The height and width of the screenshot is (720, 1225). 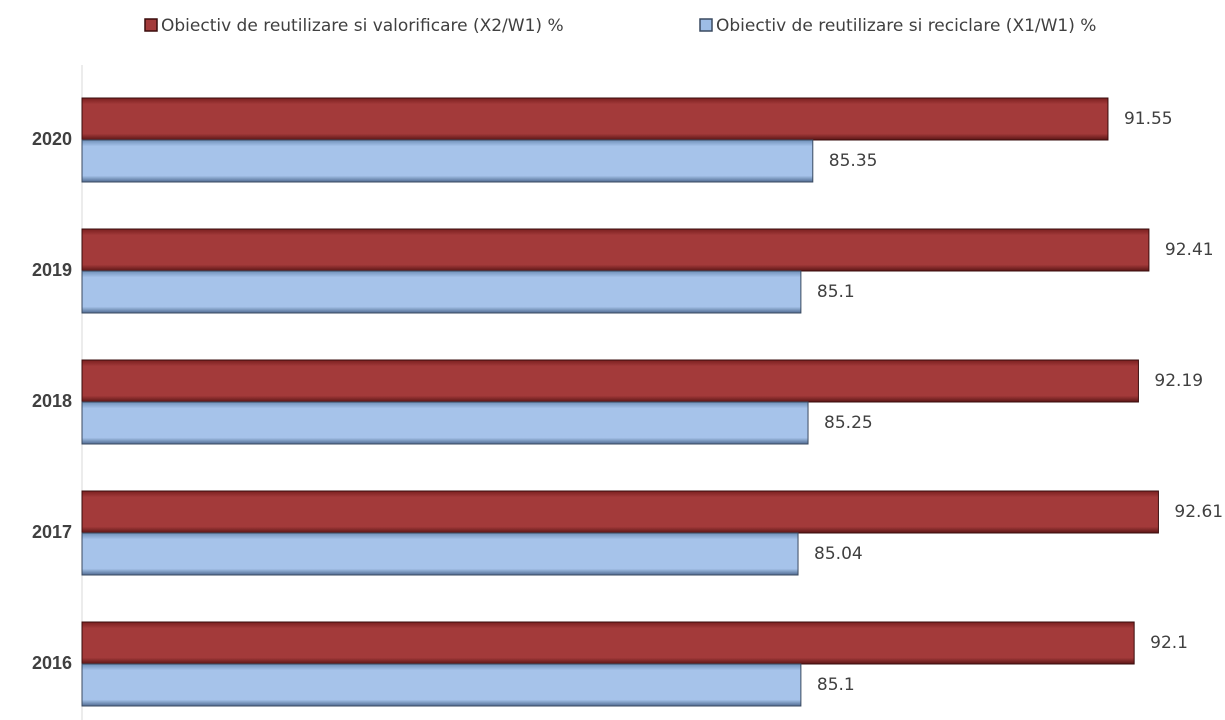 What do you see at coordinates (838, 554) in the screenshot?
I see `data-label: 85.04` at bounding box center [838, 554].